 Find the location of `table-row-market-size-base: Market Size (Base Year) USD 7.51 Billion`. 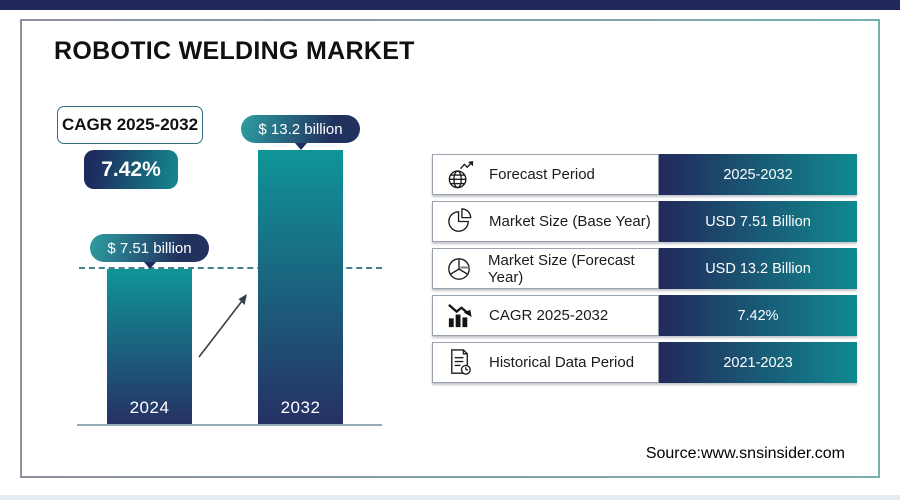

table-row-market-size-base: Market Size (Base Year) USD 7.51 Billion is located at coordinates (644, 221).